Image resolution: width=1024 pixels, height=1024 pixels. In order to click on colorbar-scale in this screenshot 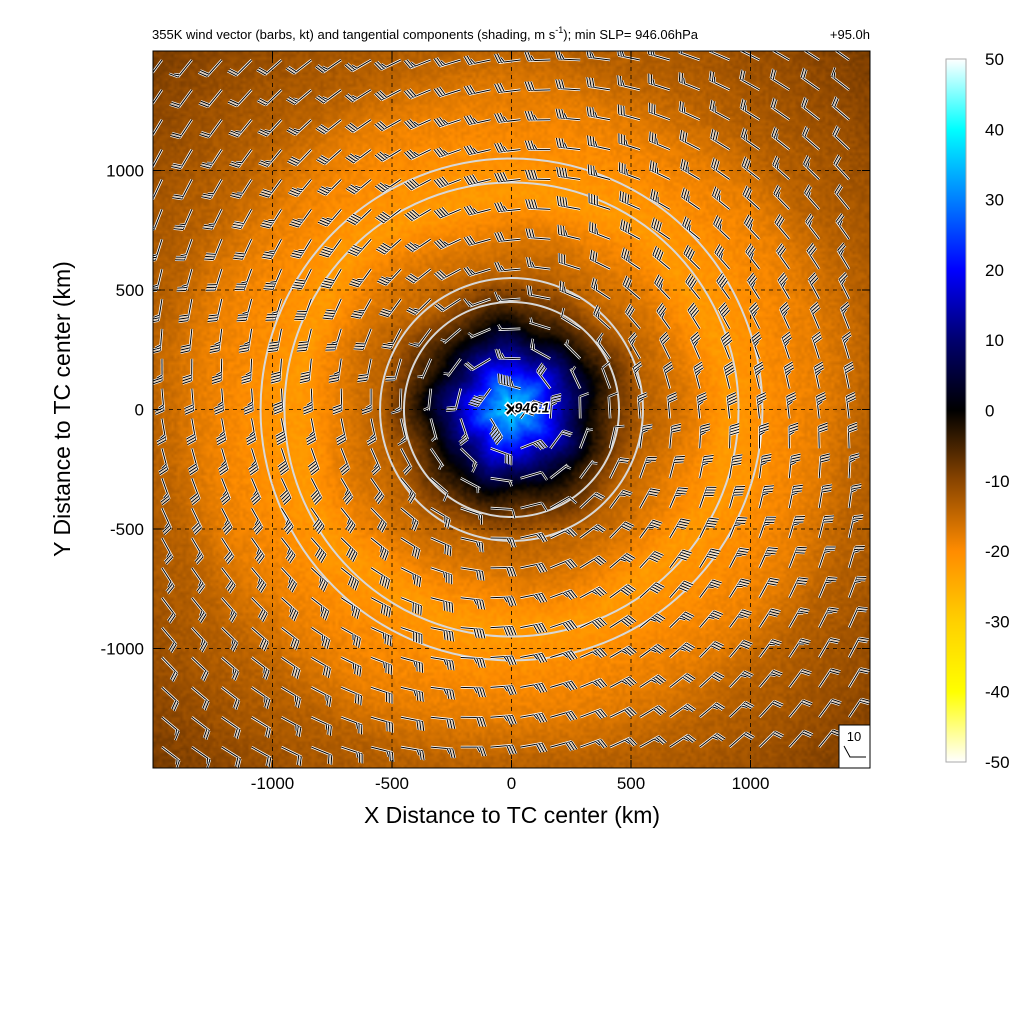, I will do `click(956, 410)`.